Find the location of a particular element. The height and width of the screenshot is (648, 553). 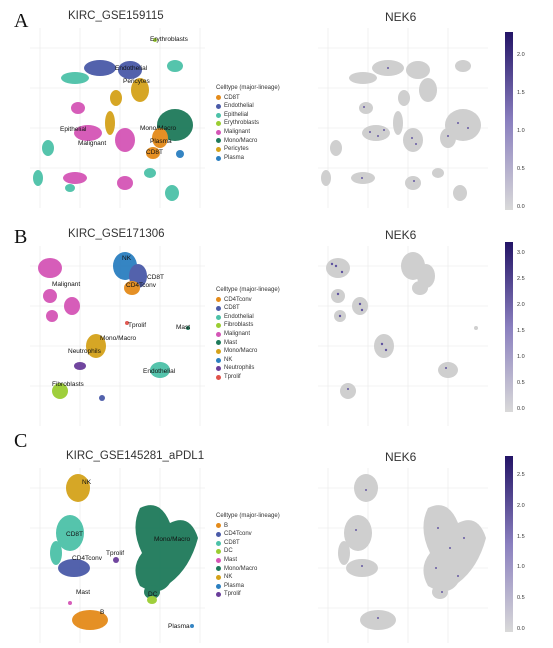

legend-label: Pericytes is located at coordinates (236, 149).